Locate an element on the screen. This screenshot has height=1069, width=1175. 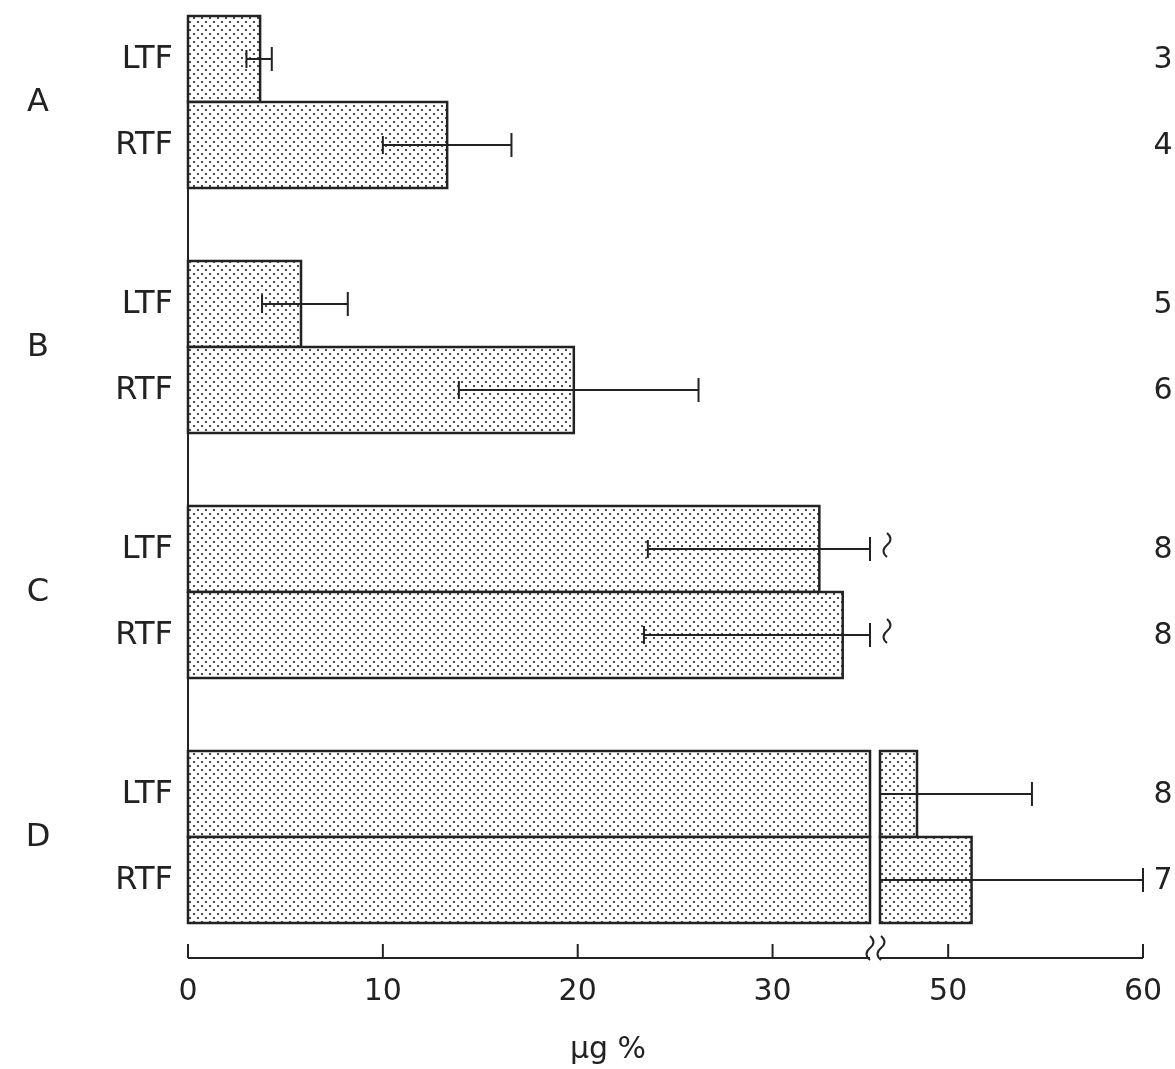
text: 7 is located at coordinates (1163, 878).